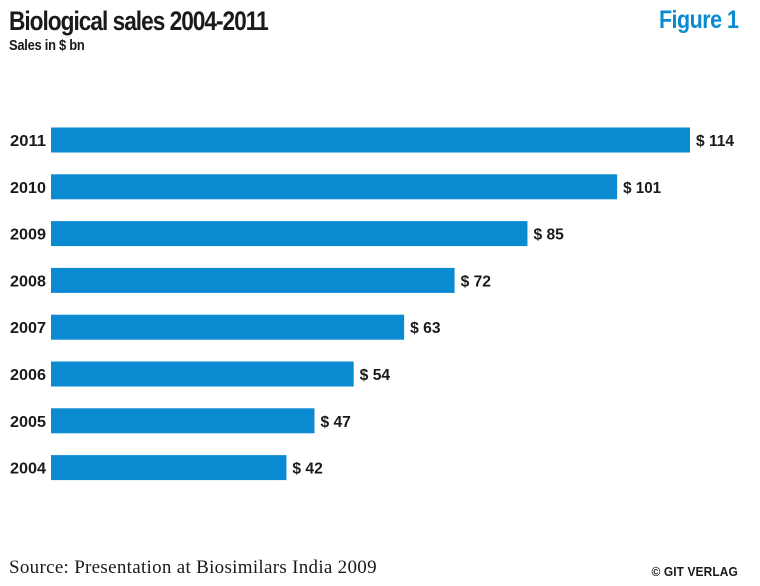 This screenshot has height=586, width=760. What do you see at coordinates (335, 422) in the screenshot?
I see `value-label-2005: $ 47` at bounding box center [335, 422].